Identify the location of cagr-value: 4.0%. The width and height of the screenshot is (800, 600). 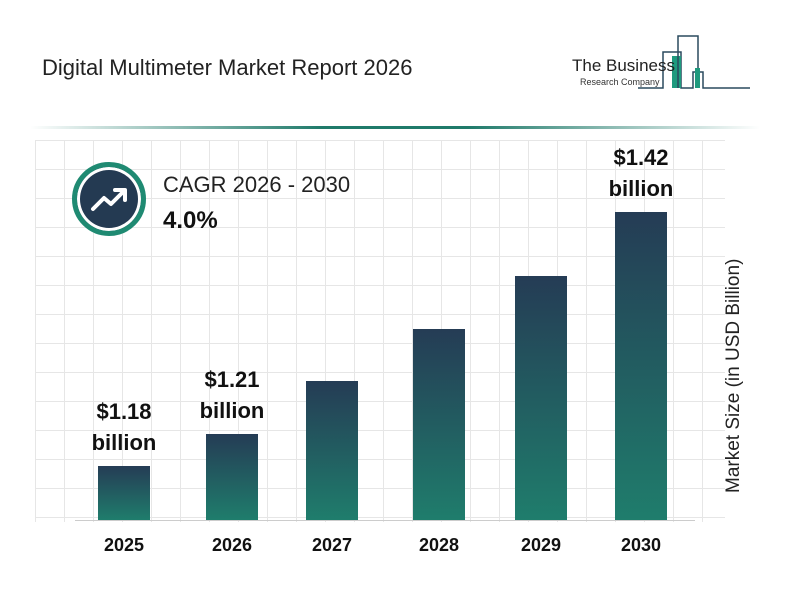
(190, 220).